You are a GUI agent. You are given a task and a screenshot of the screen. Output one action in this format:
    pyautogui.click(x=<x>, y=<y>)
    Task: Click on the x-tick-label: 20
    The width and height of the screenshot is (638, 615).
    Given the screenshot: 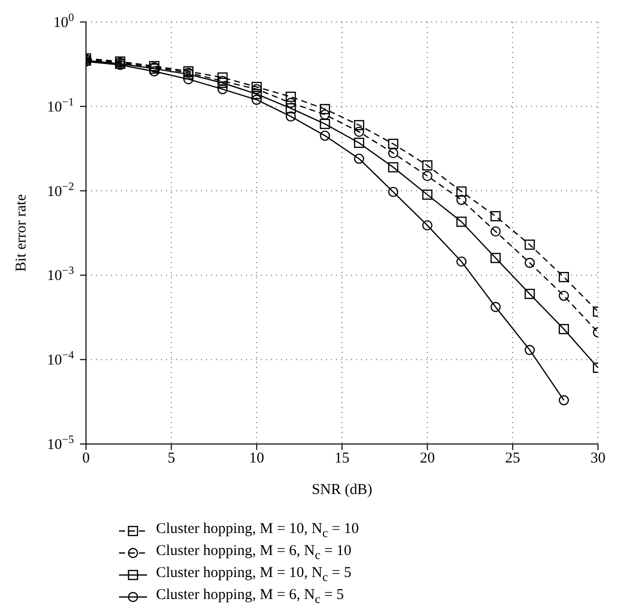 What is the action you would take?
    pyautogui.click(x=427, y=458)
    